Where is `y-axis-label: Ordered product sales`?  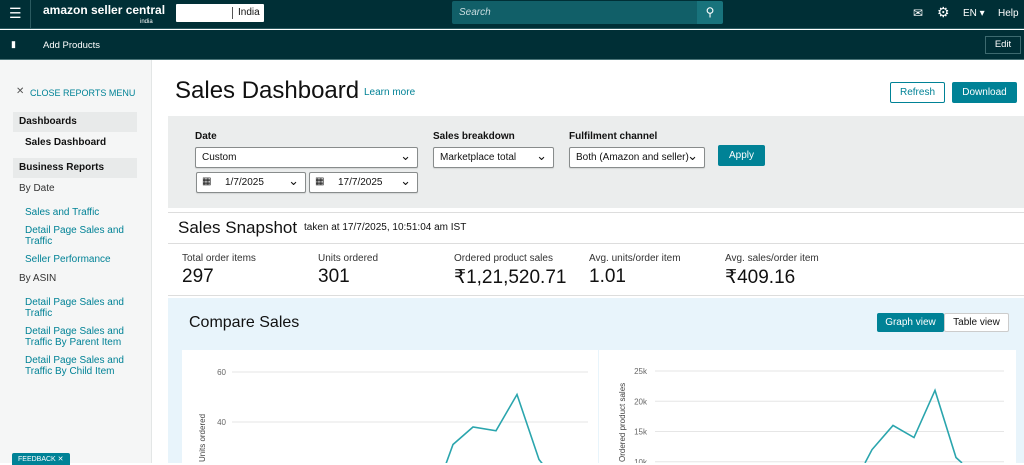
y-axis-label: Ordered product sales is located at coordinates (622, 422).